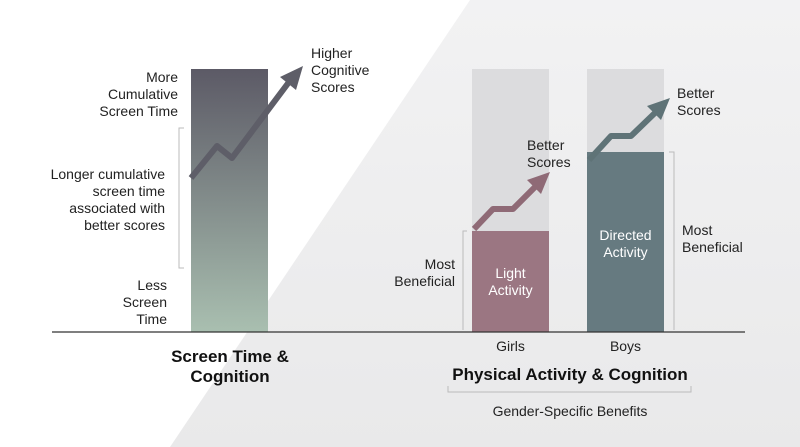  I want to click on girls-better-scores-label: Better Scores, so click(549, 153).